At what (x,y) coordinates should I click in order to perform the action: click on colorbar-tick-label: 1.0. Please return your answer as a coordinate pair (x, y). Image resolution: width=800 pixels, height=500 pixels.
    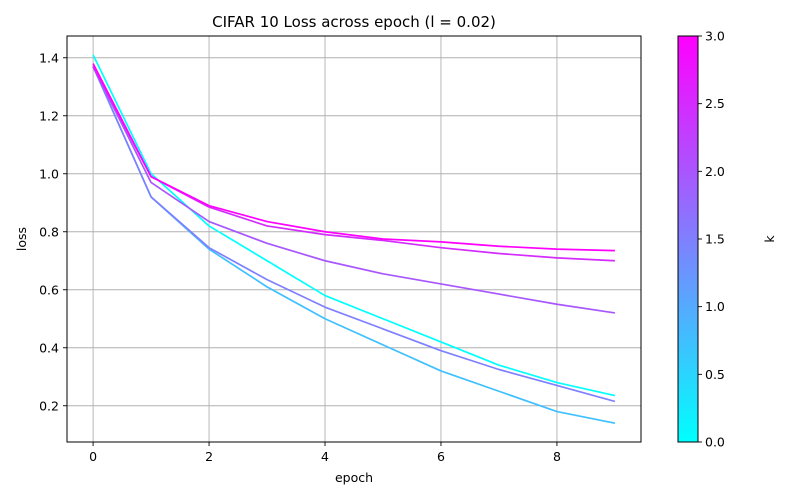
    Looking at the image, I should click on (715, 306).